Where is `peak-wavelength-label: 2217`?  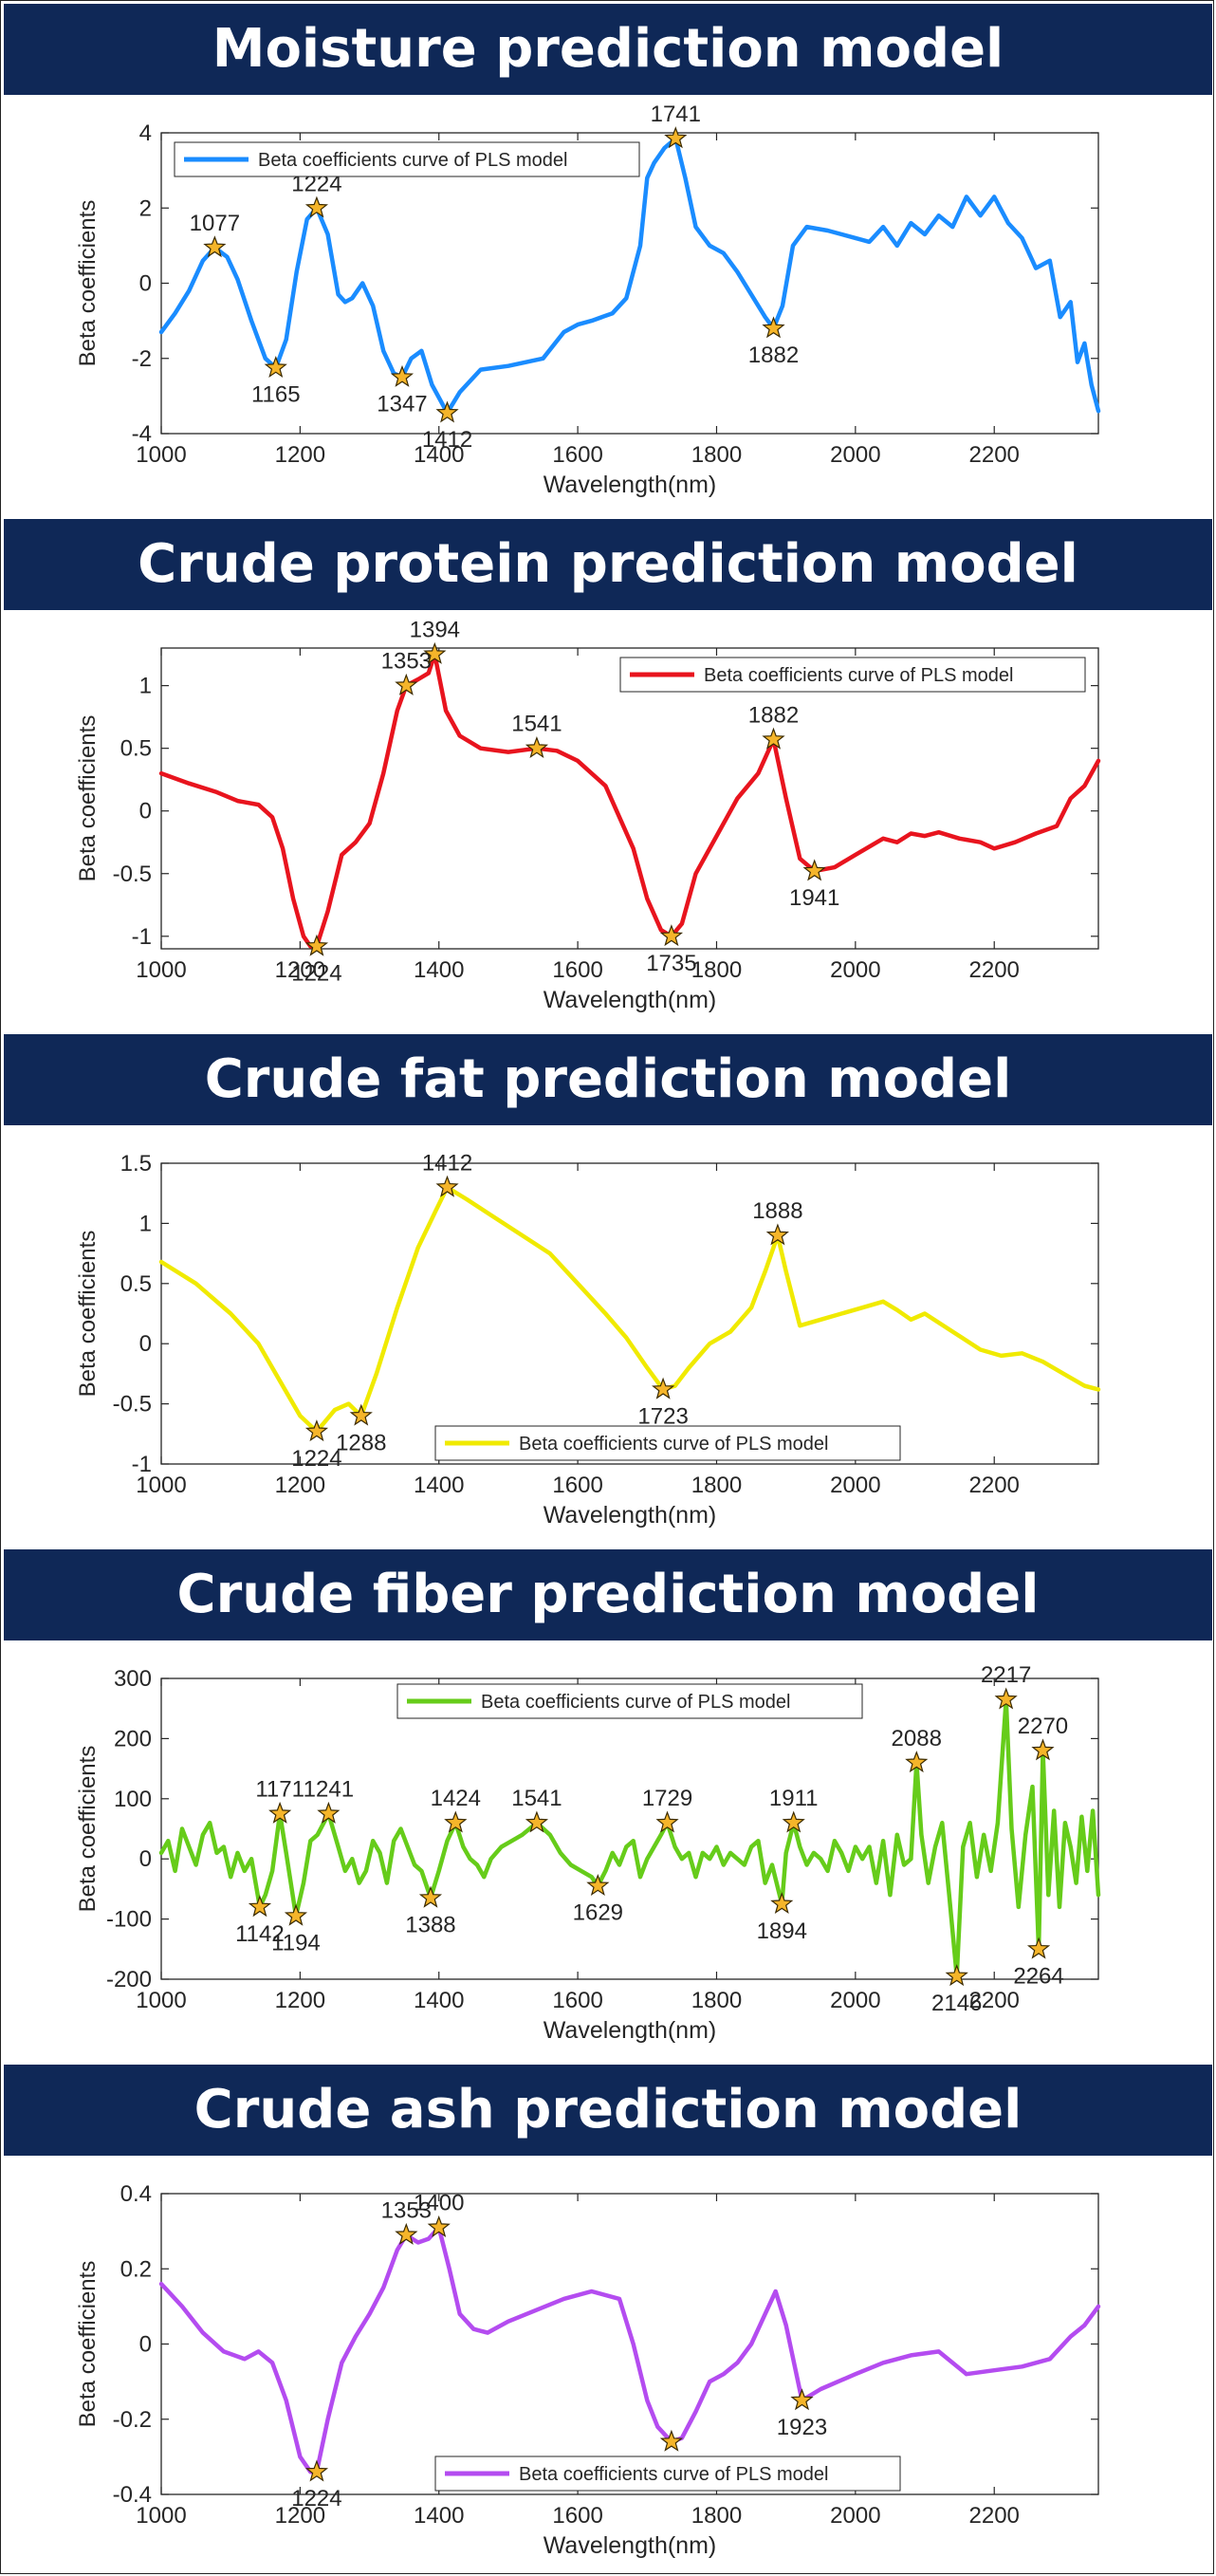
peak-wavelength-label: 2217 is located at coordinates (1006, 1675).